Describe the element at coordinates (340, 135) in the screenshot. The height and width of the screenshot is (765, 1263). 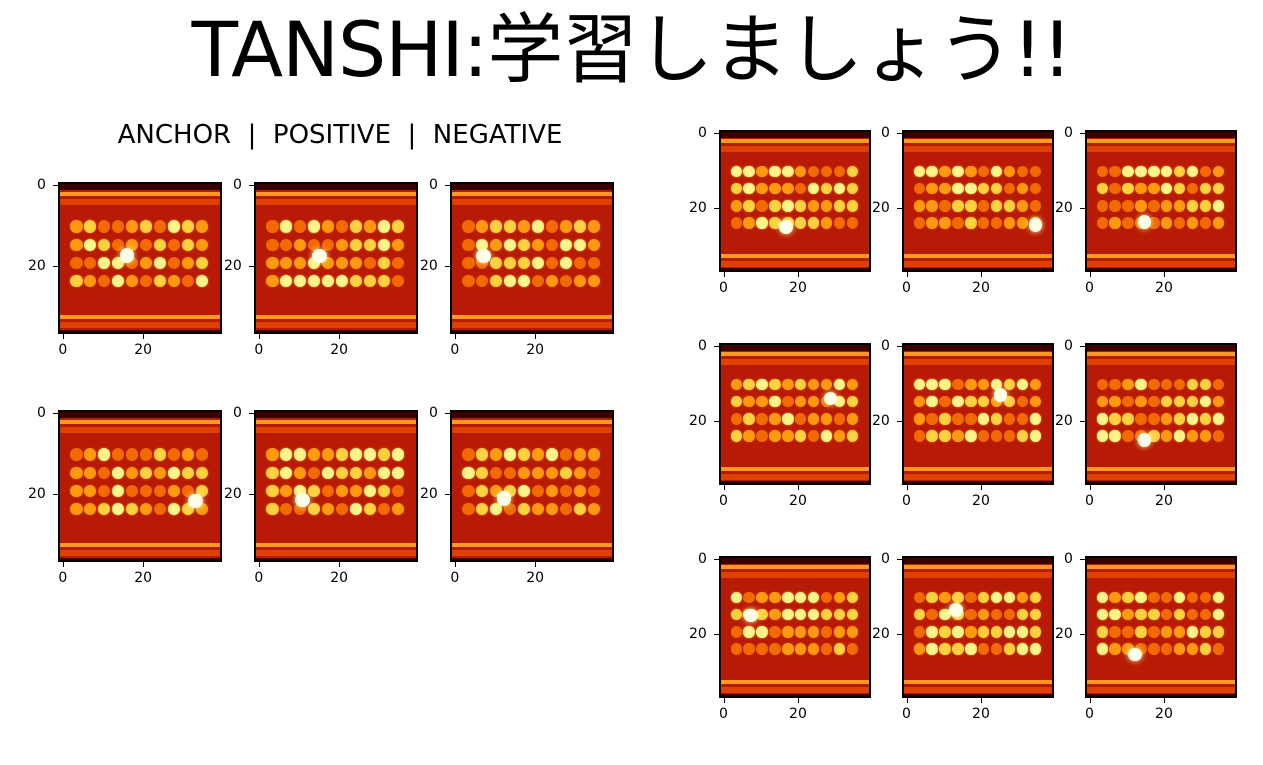
I see `column-header: ANCHOR | POSITIVE | NEGATIVE` at that location.